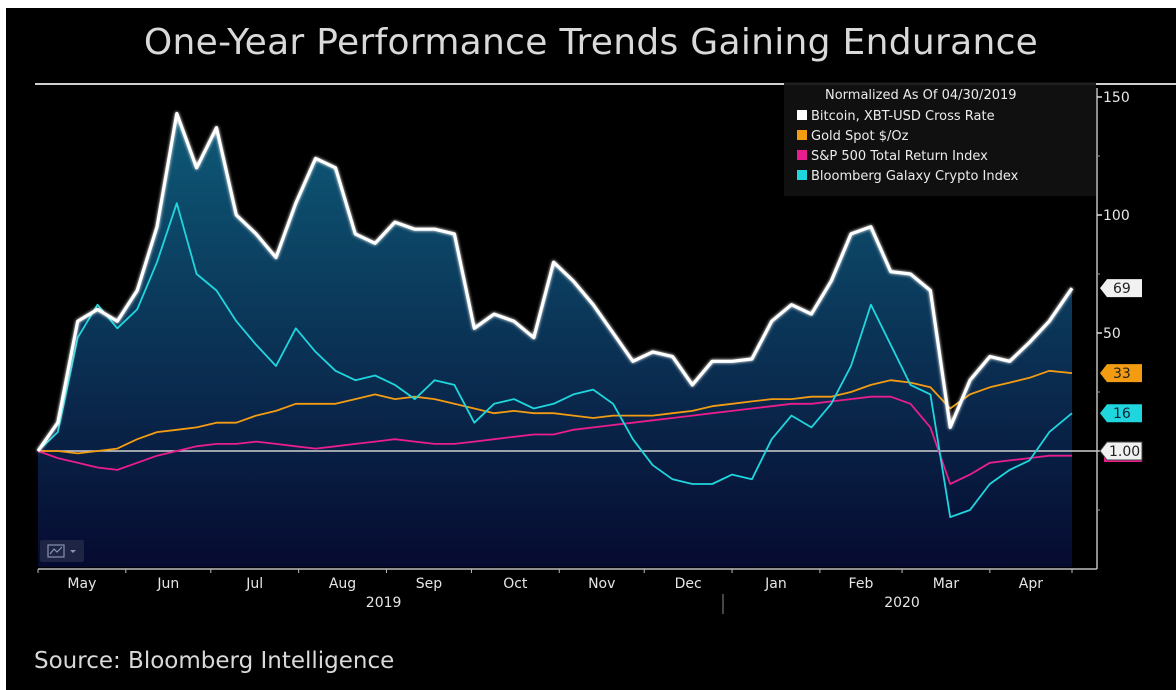 The height and width of the screenshot is (690, 1176). Describe the element at coordinates (167, 584) in the screenshot. I see `x-tick-label: Jun` at that location.